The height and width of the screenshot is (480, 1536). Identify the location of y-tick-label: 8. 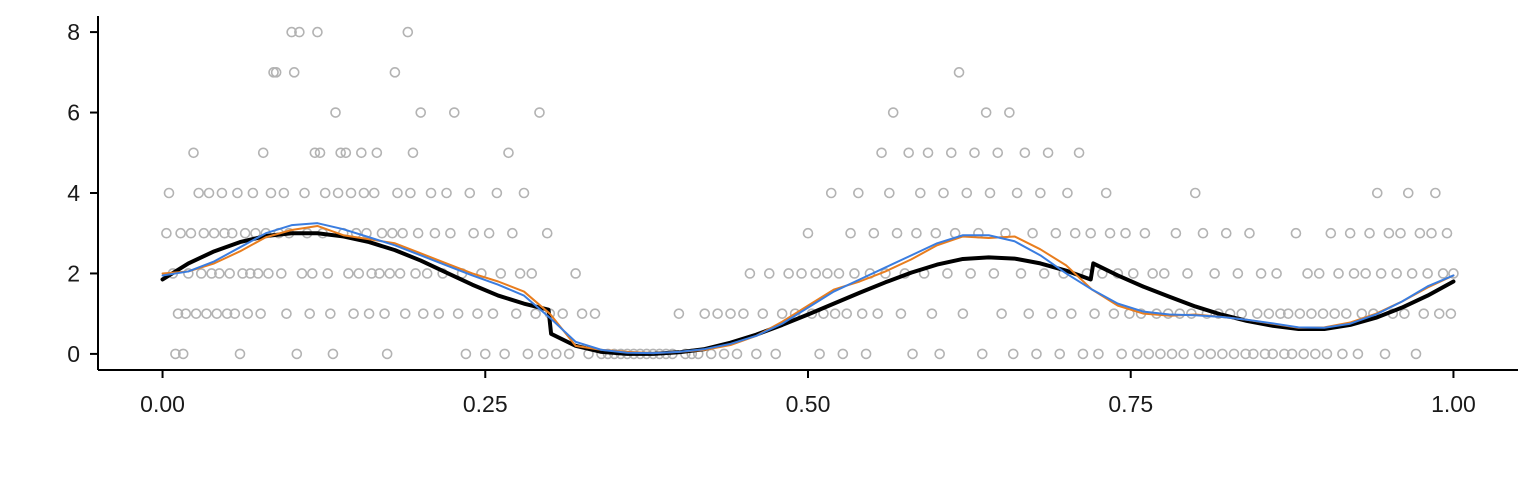
(73, 32).